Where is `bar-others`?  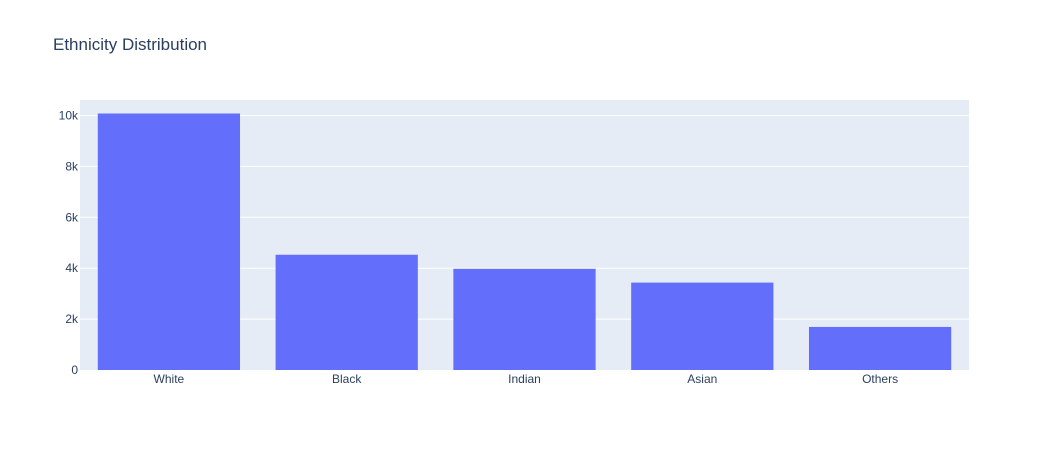
bar-others is located at coordinates (880, 348).